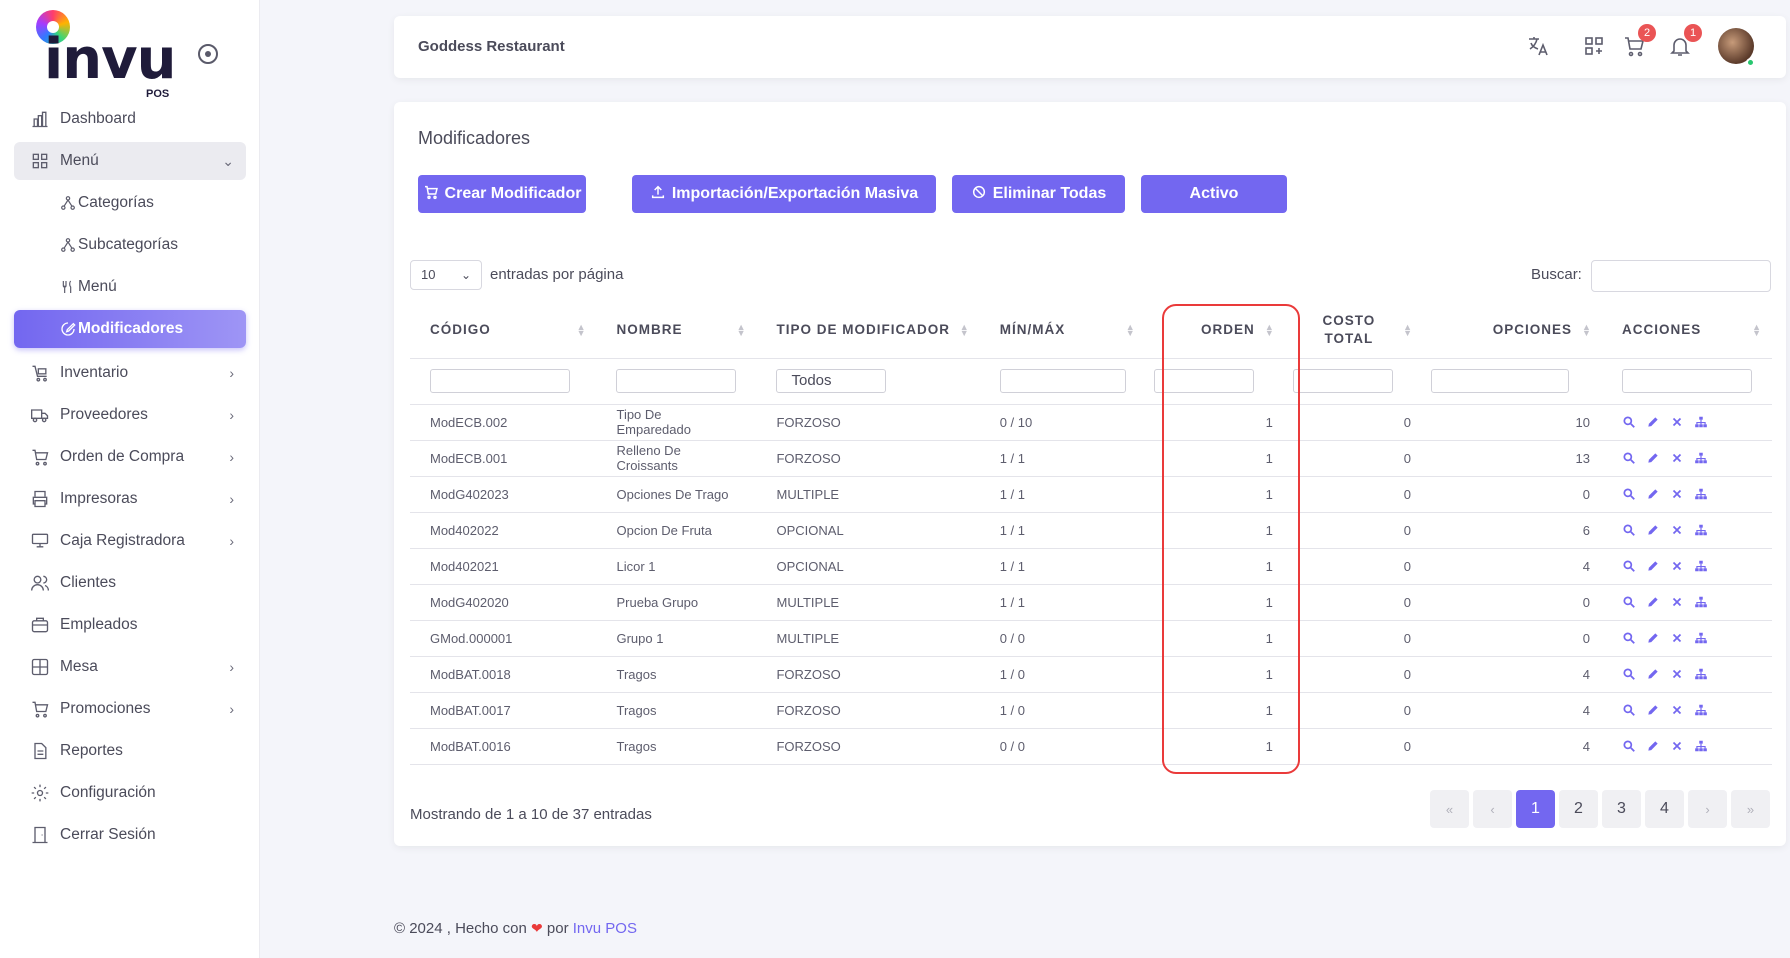 The height and width of the screenshot is (958, 1790). I want to click on filter-options-input, so click(1500, 381).